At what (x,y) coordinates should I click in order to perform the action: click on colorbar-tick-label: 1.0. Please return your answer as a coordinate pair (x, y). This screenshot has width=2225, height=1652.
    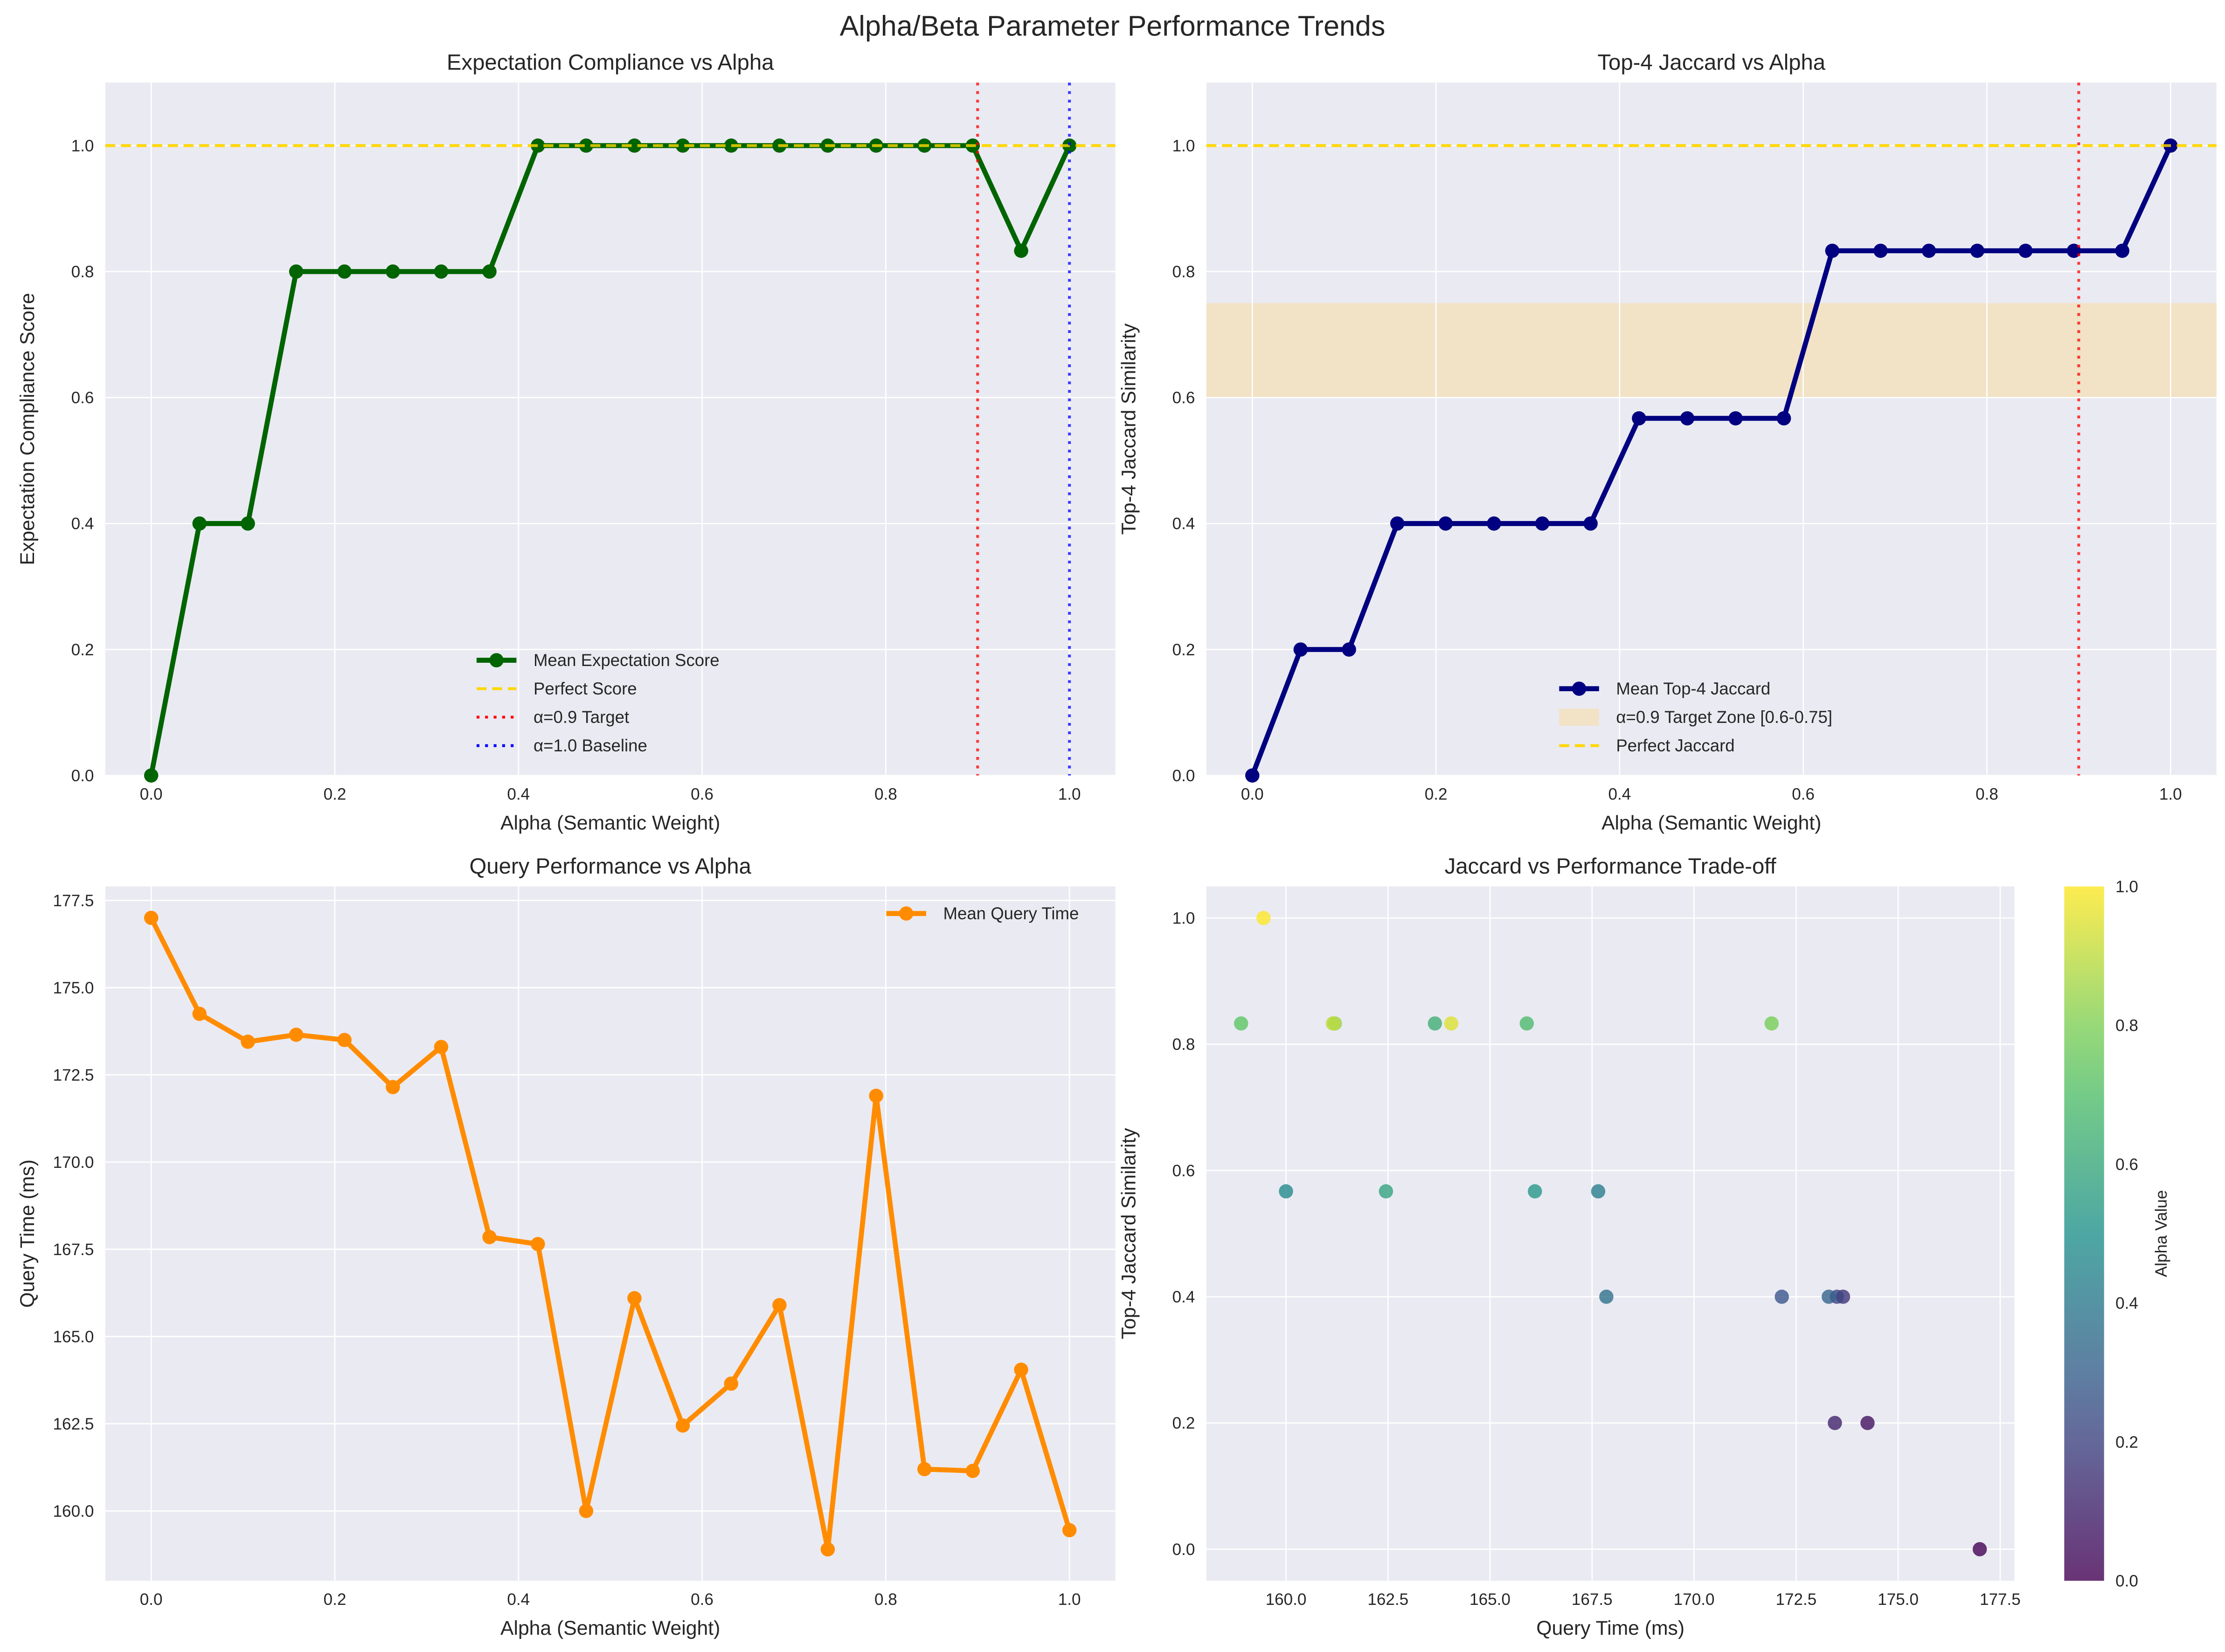
    Looking at the image, I should click on (2127, 887).